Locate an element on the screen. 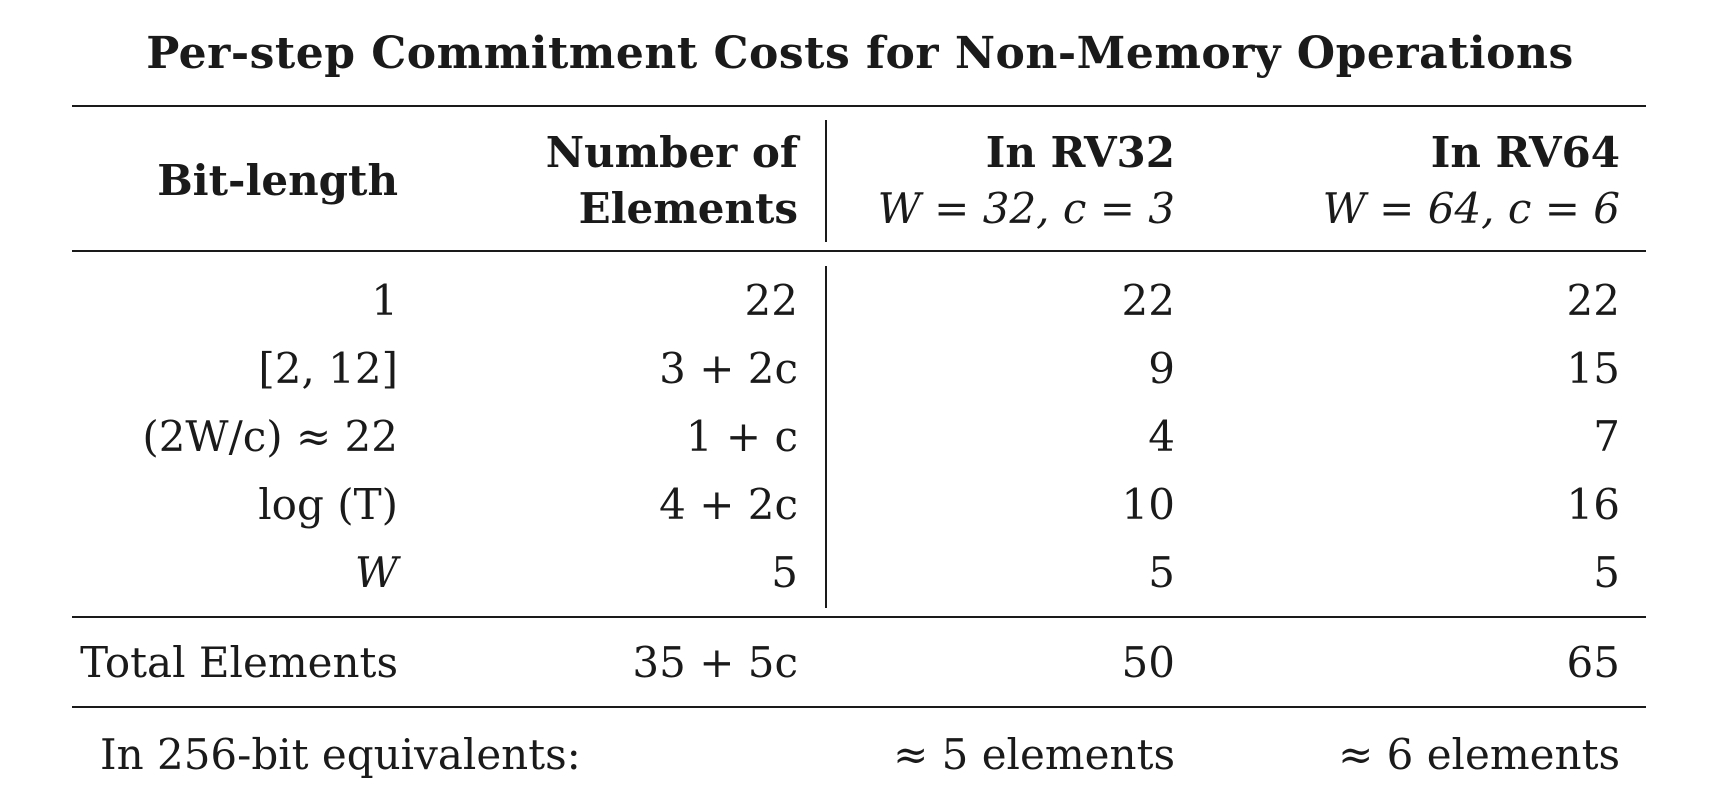 This screenshot has height=796, width=1720. row-2-rv64: 15 is located at coordinates (1593, 368).